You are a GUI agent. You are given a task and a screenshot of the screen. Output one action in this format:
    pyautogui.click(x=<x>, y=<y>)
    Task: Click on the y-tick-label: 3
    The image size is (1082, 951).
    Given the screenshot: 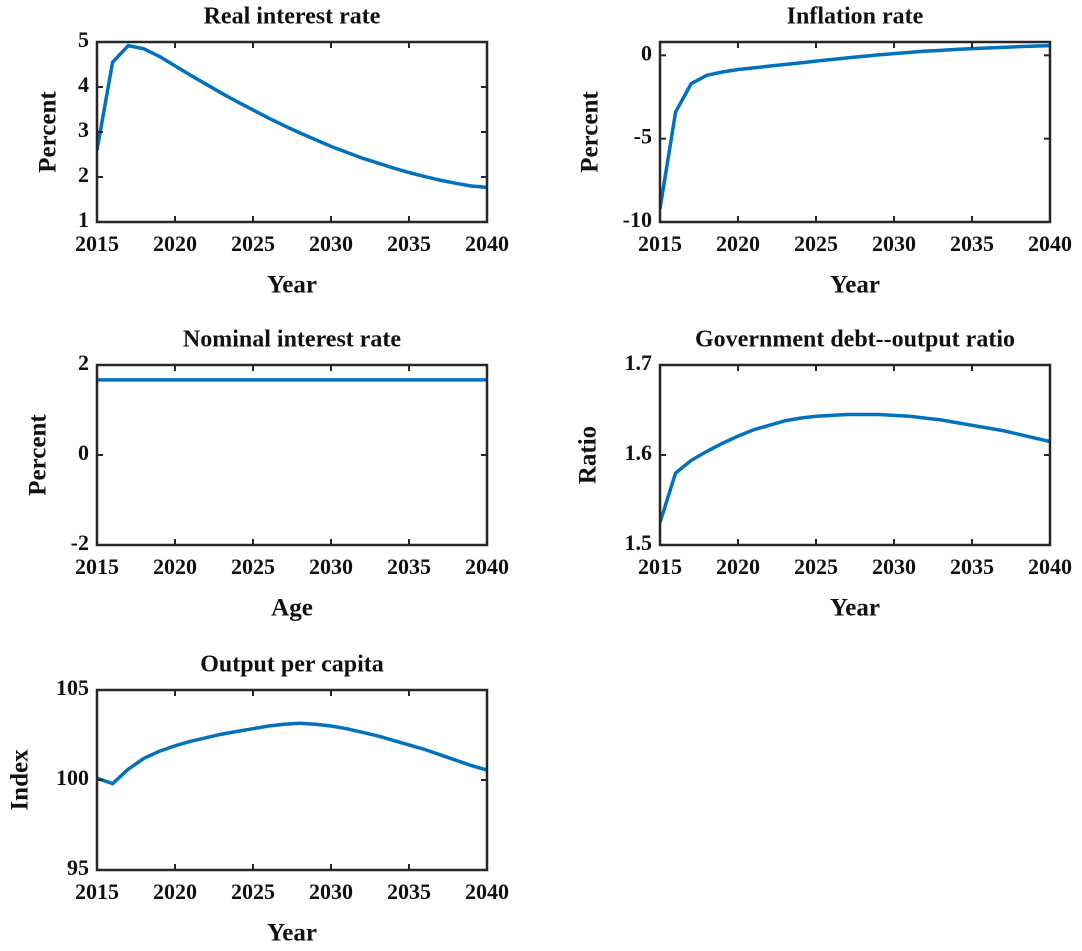 What is the action you would take?
    pyautogui.click(x=83, y=129)
    